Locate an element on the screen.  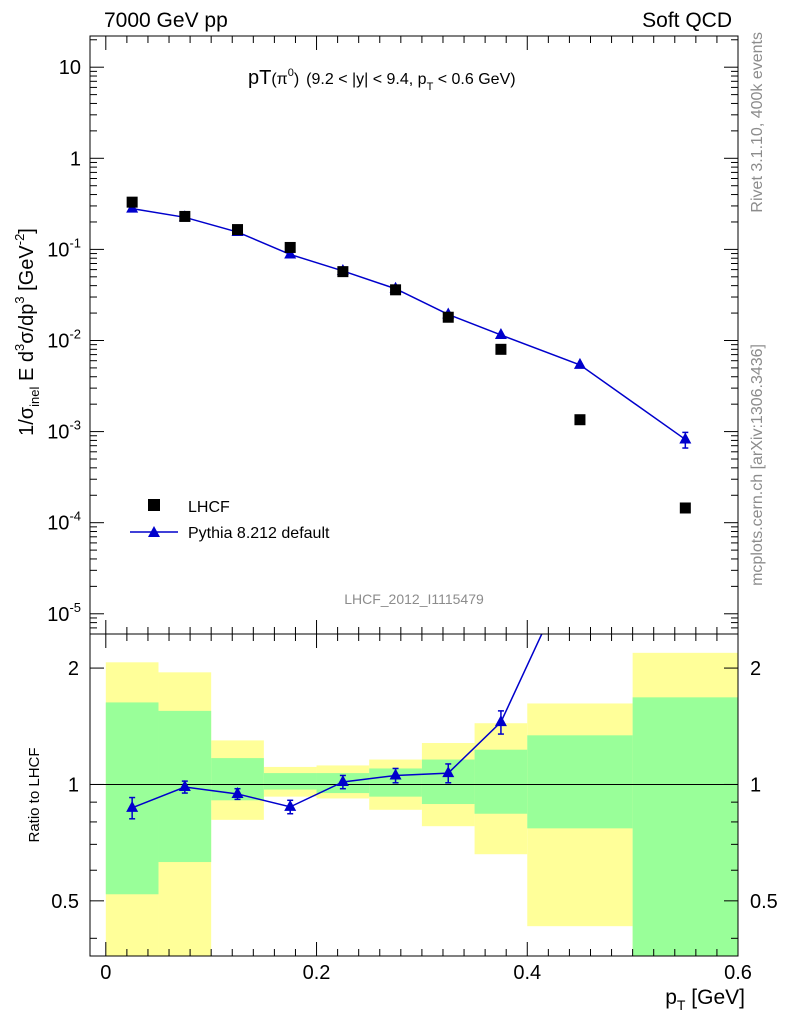
analysis-watermark: LHCF_2012_I1115479 is located at coordinates (414, 599).